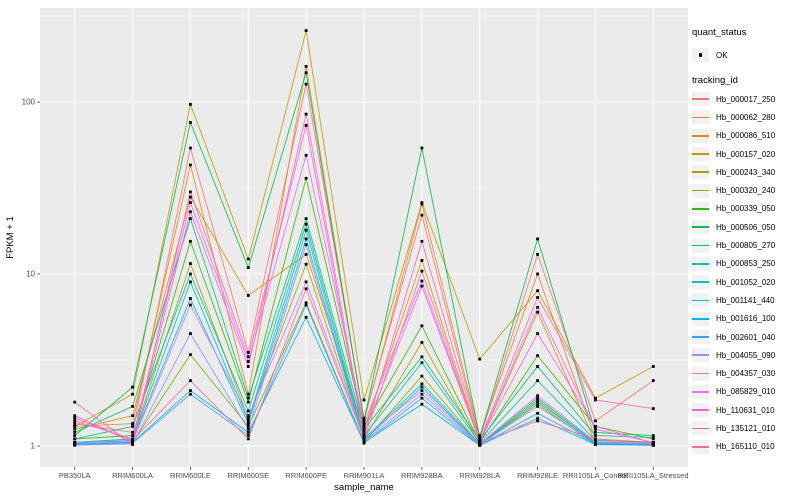 This screenshot has width=800, height=500. I want to click on legend-item-Hb_004357_030: Hb_004357_030, so click(745, 373).